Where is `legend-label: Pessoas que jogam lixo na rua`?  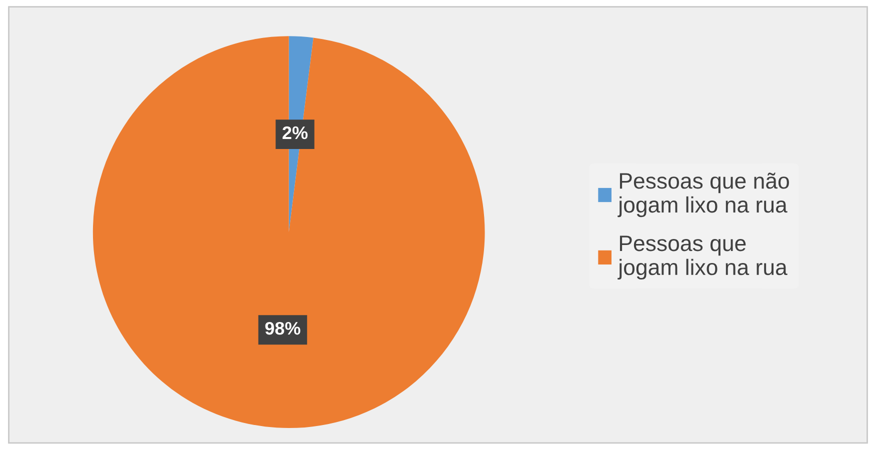 legend-label: Pessoas que jogam lixo na rua is located at coordinates (703, 258).